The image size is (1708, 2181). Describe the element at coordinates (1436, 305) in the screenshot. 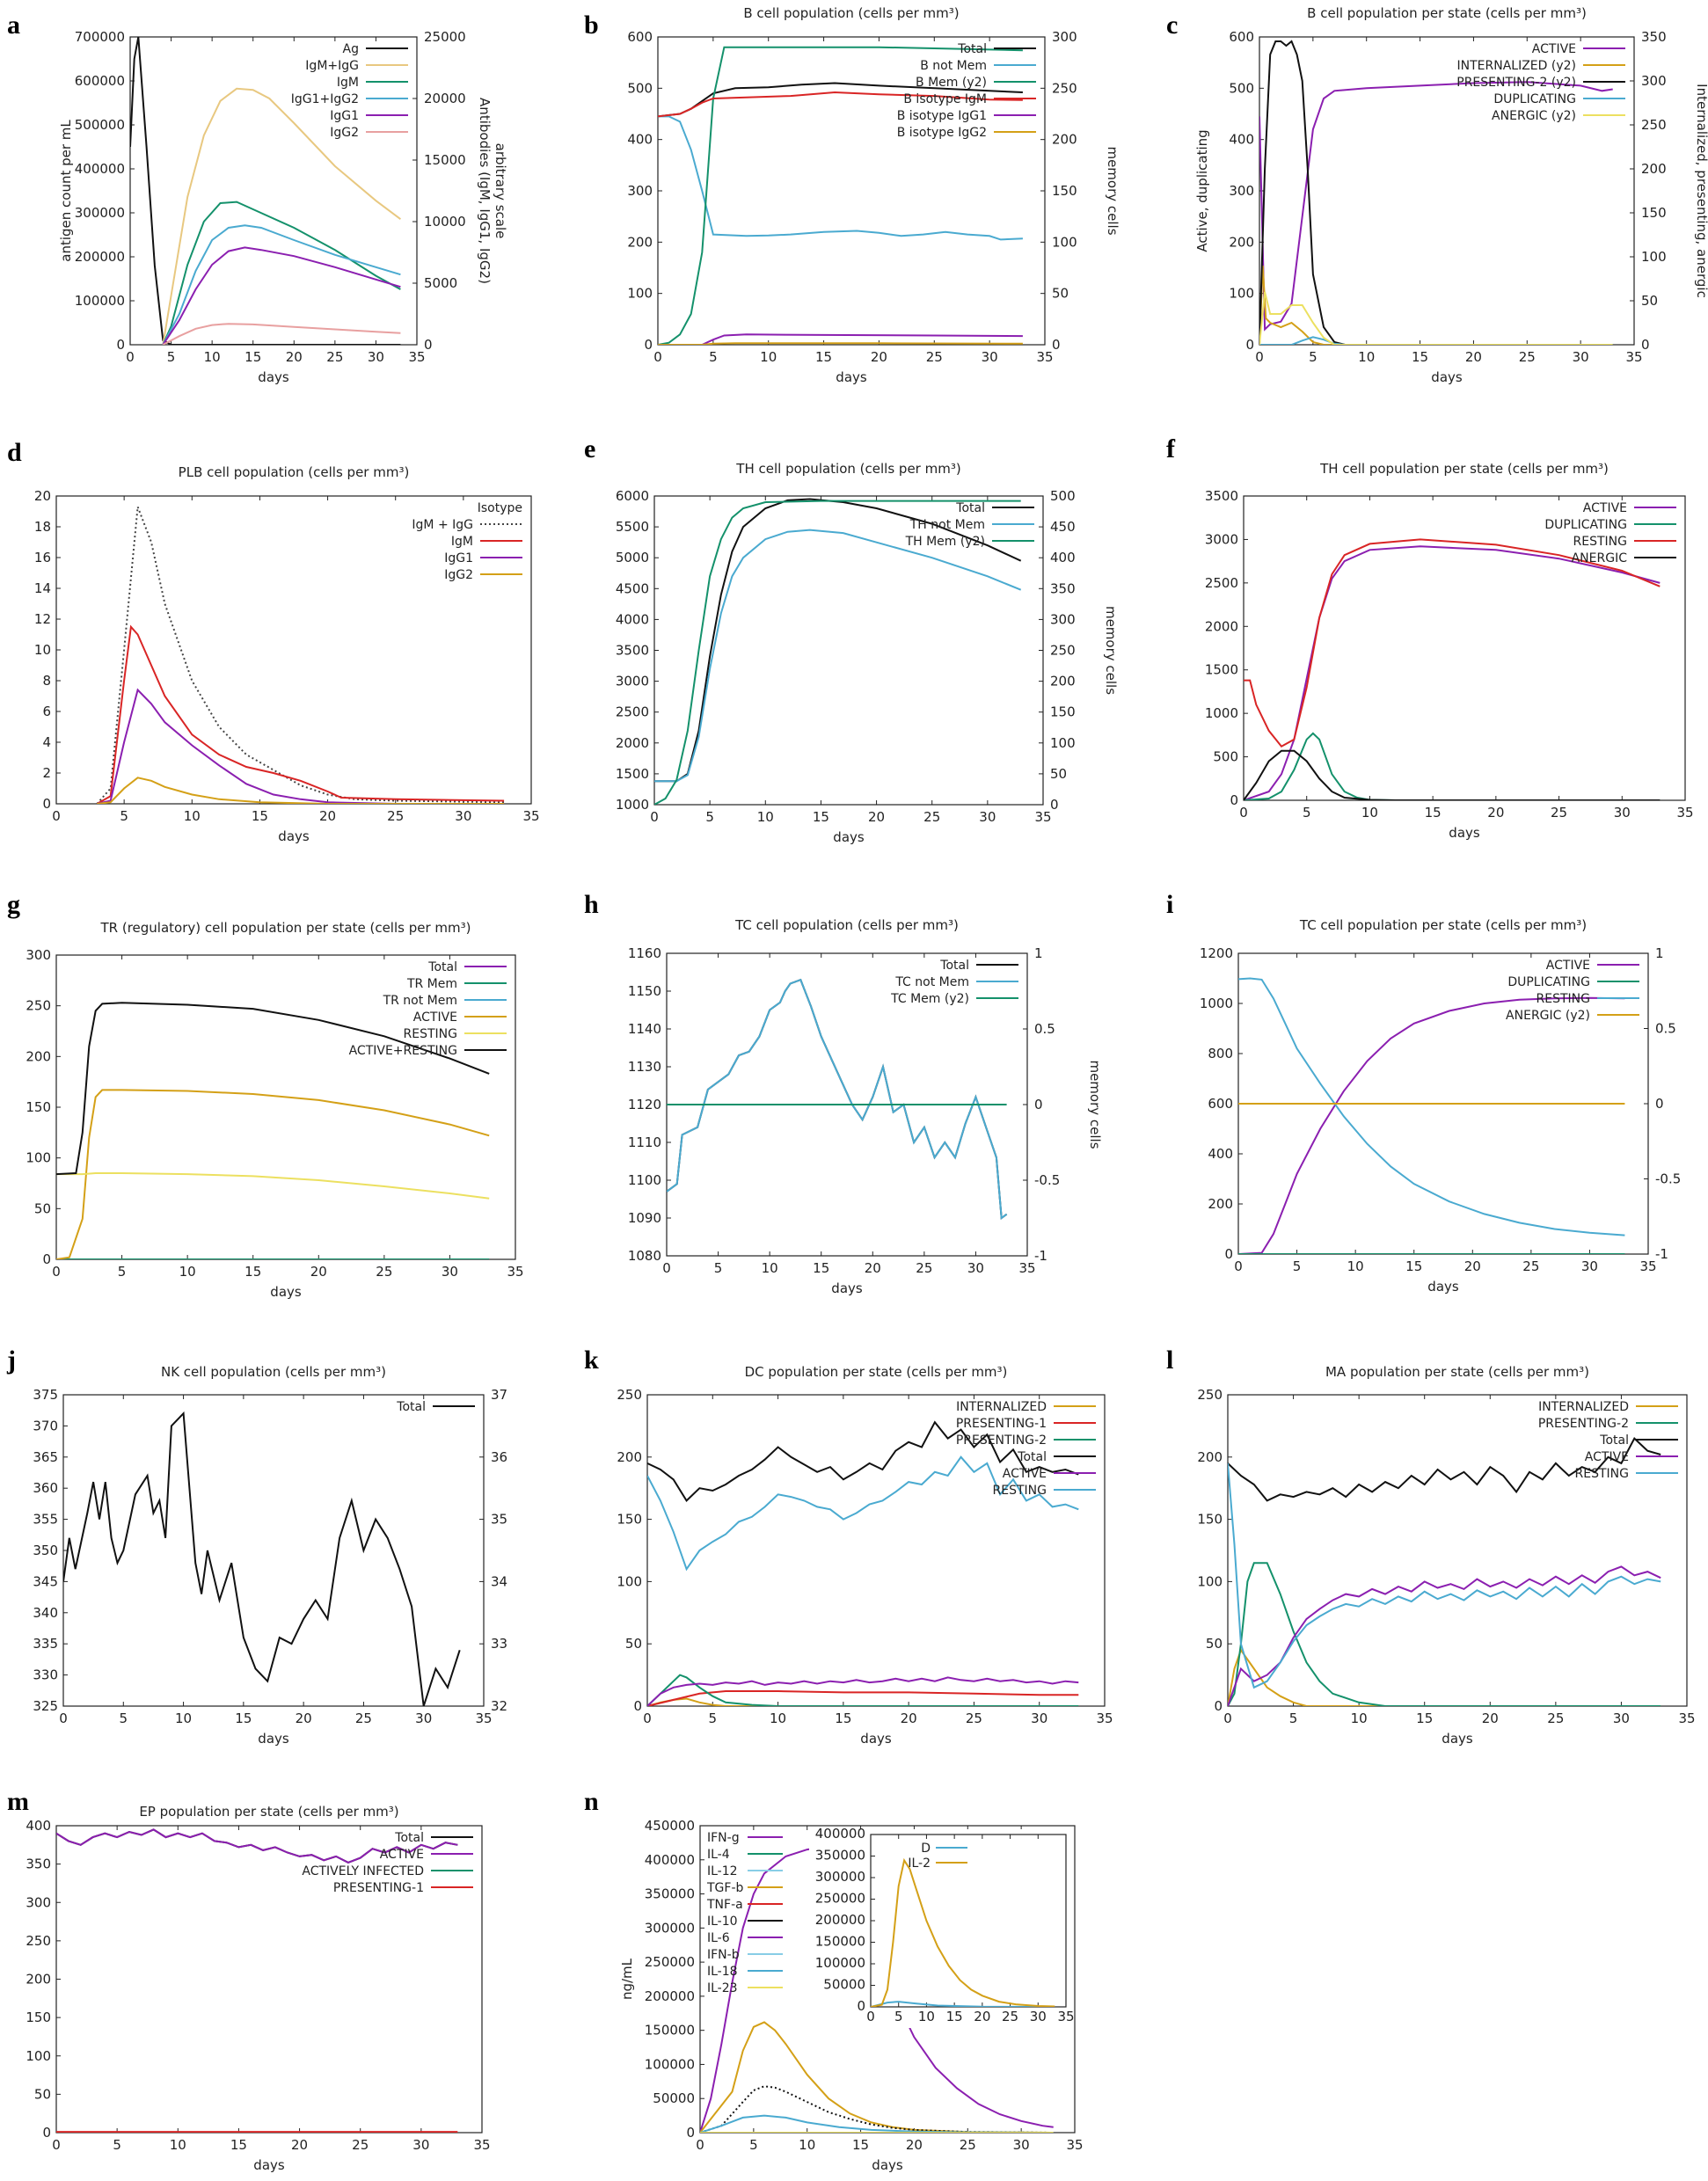

I see `series-line-internalized-y2` at that location.